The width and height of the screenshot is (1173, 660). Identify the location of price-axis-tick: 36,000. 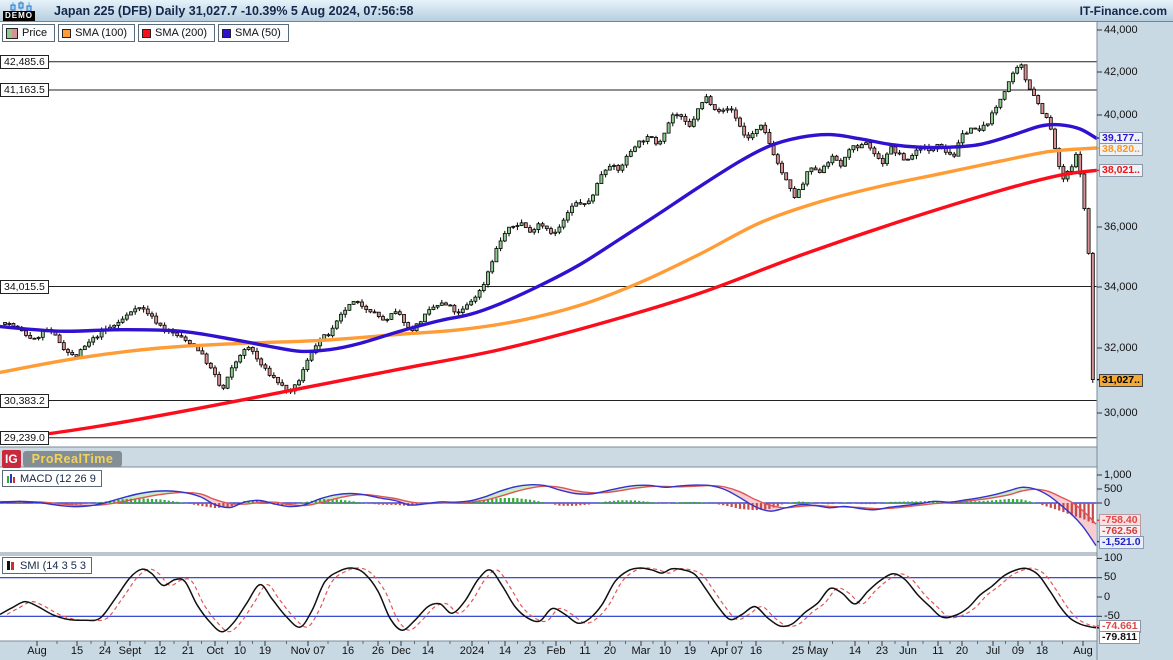
(1121, 226).